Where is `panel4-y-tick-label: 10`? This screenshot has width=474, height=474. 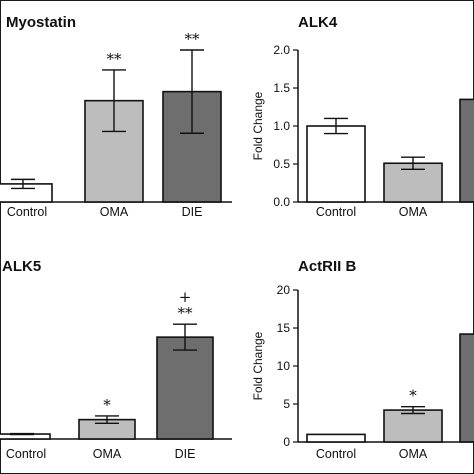
panel4-y-tick-label: 10 is located at coordinates (284, 366).